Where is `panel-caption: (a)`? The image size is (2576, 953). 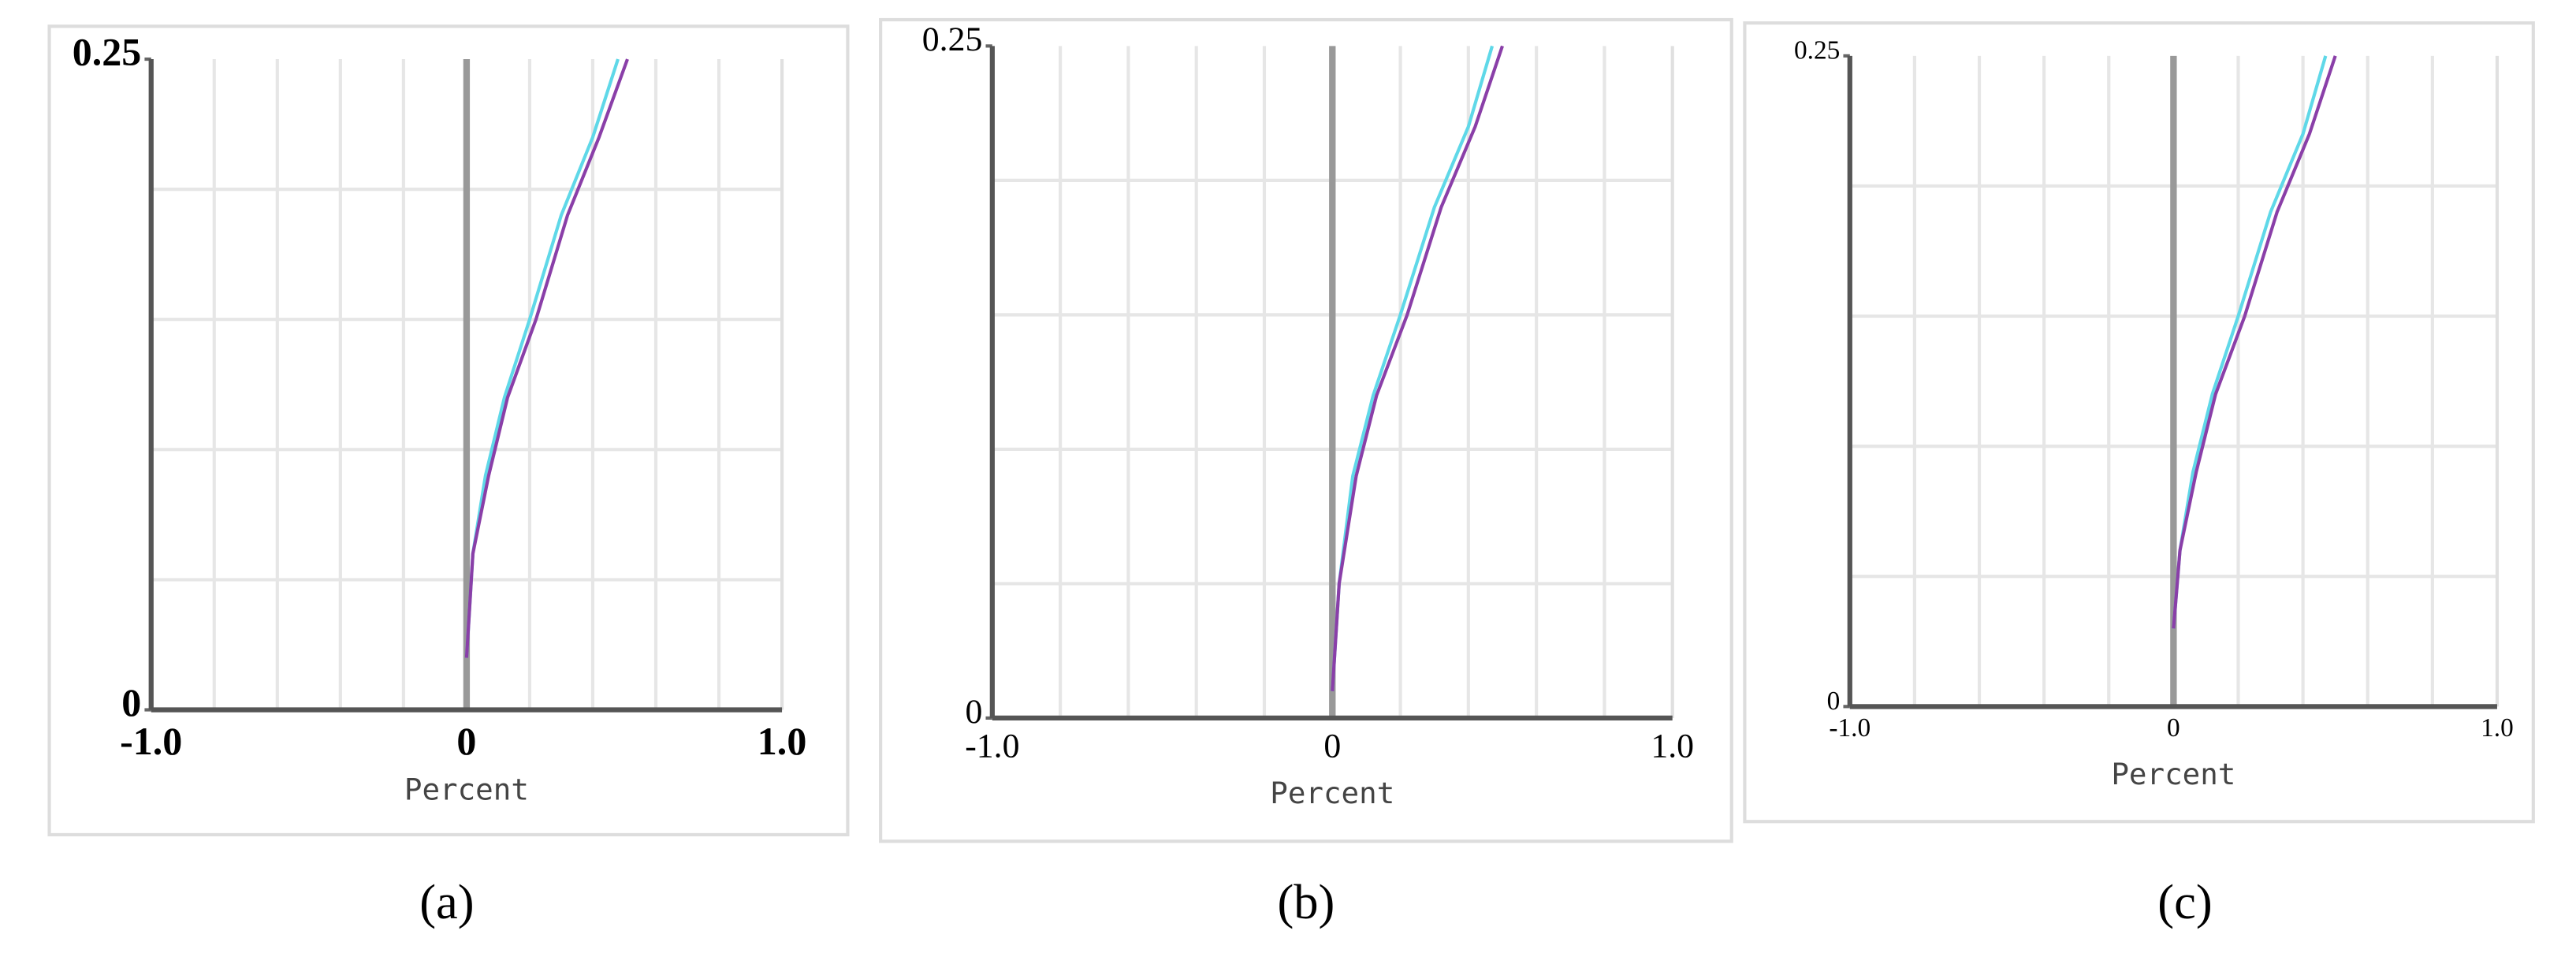
panel-caption: (a) is located at coordinates (446, 901).